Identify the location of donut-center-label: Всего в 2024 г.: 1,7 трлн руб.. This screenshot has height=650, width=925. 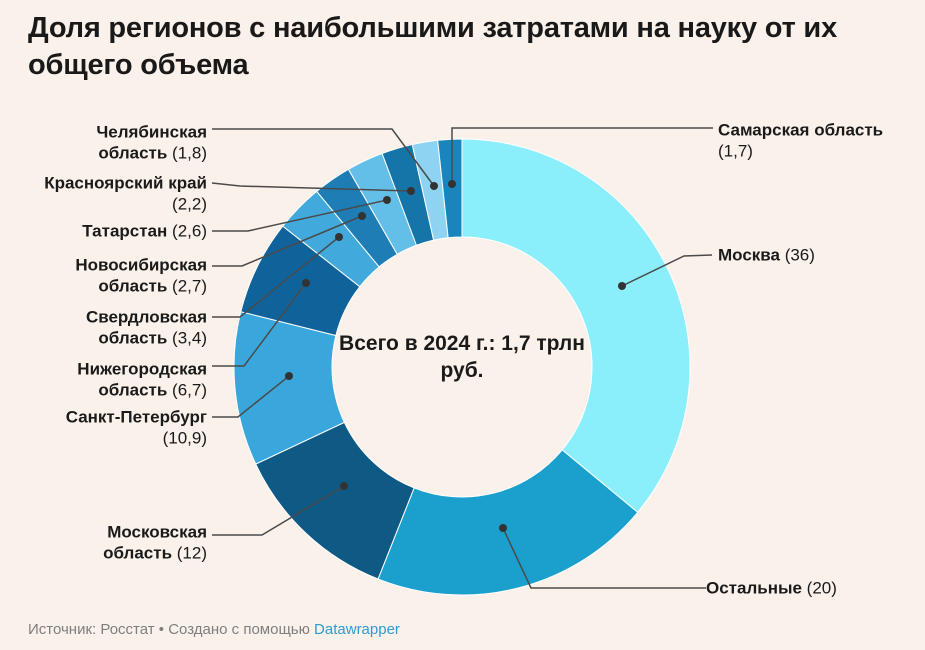
(462, 357).